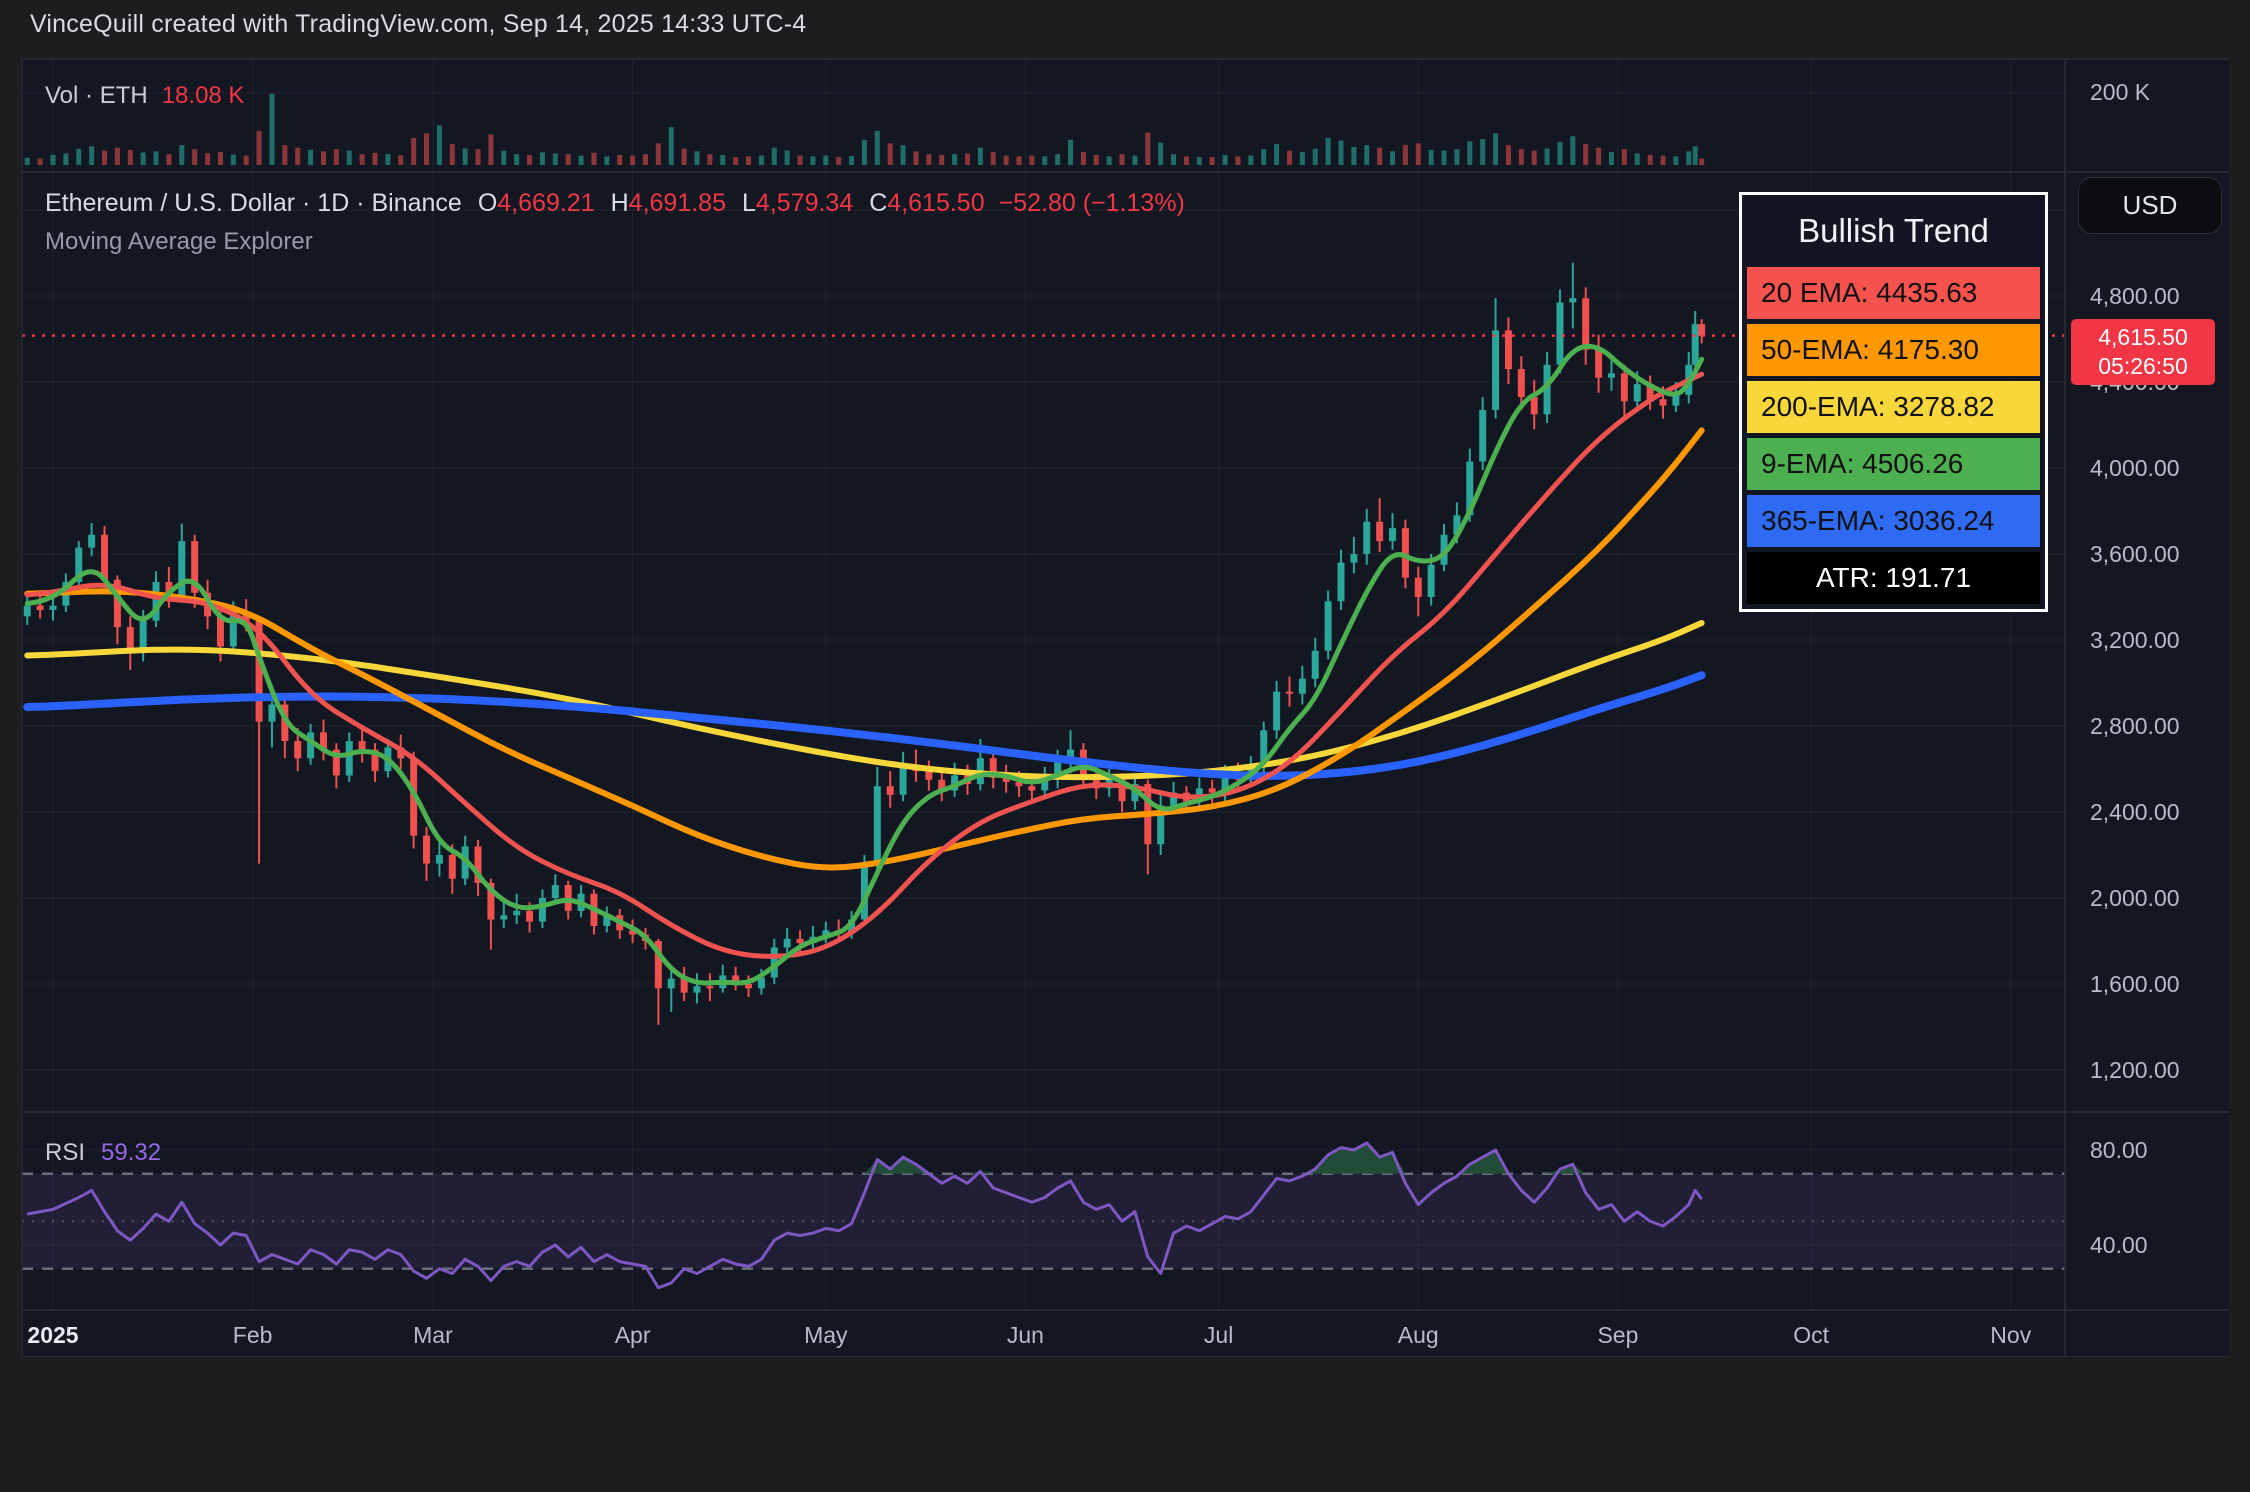  Describe the element at coordinates (536, 203) in the screenshot. I see `ohlc-o: O4,669.21` at that location.